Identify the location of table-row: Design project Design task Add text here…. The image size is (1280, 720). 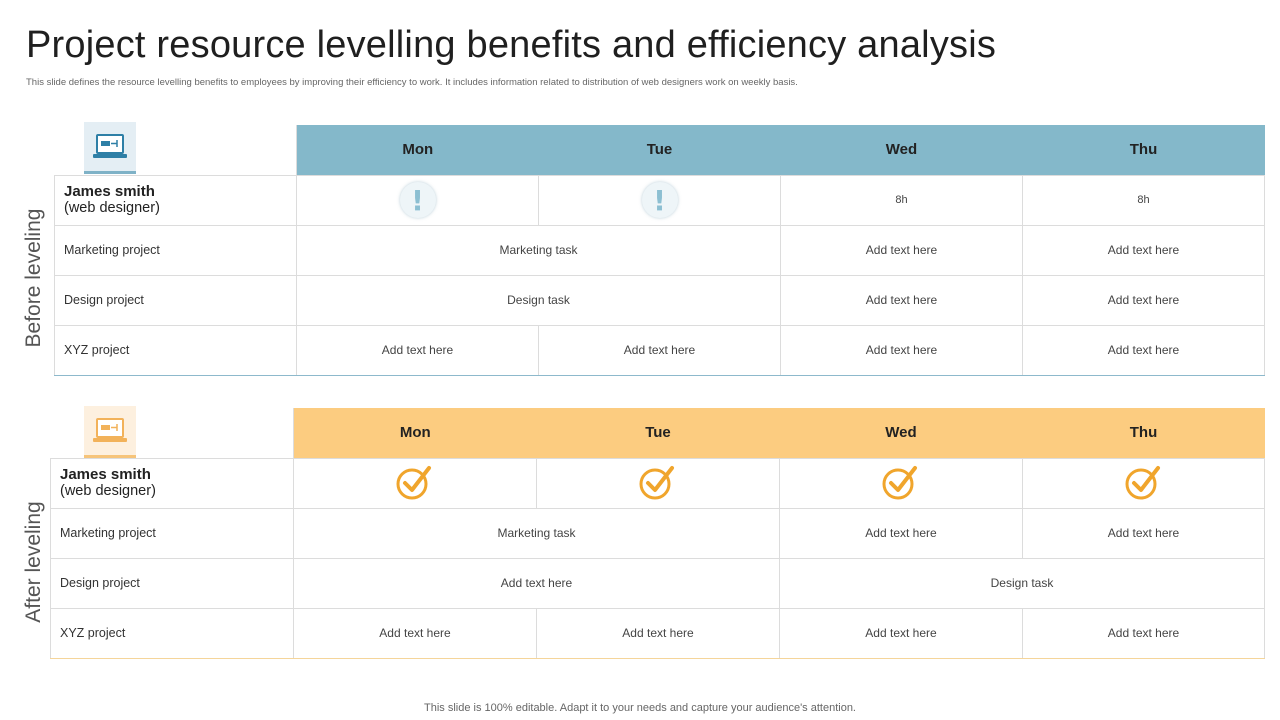
(659, 300).